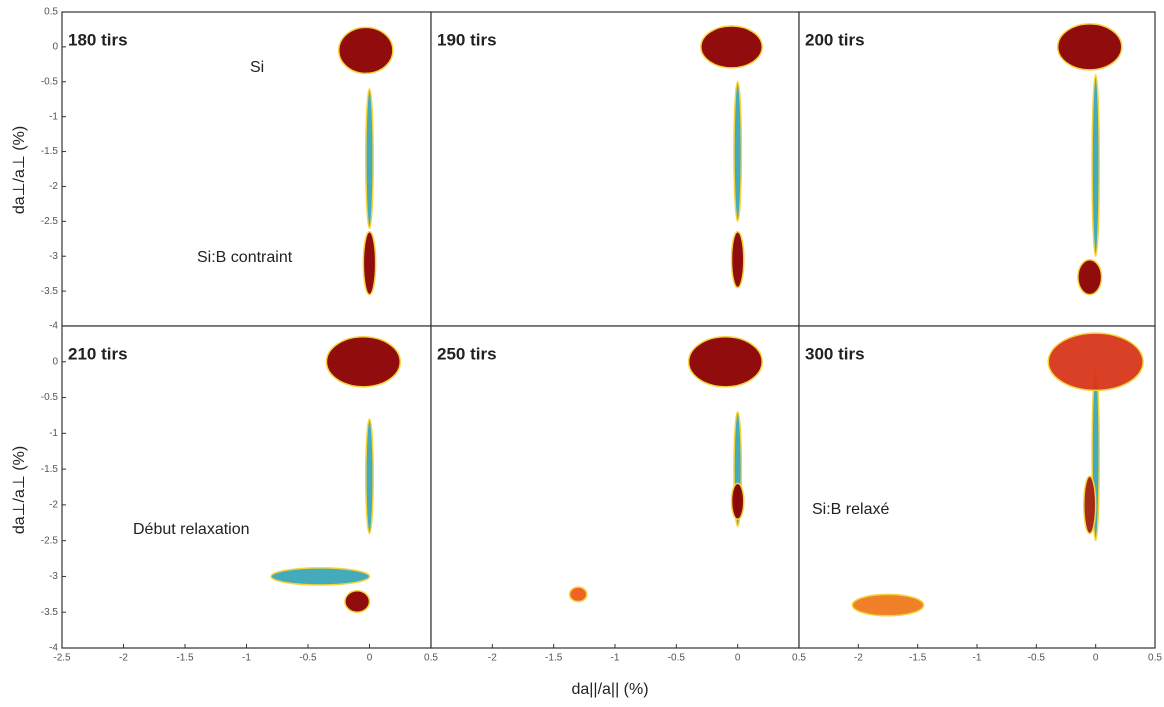 This screenshot has width=1164, height=707. I want to click on annotation: Début relaxation, so click(191, 529).